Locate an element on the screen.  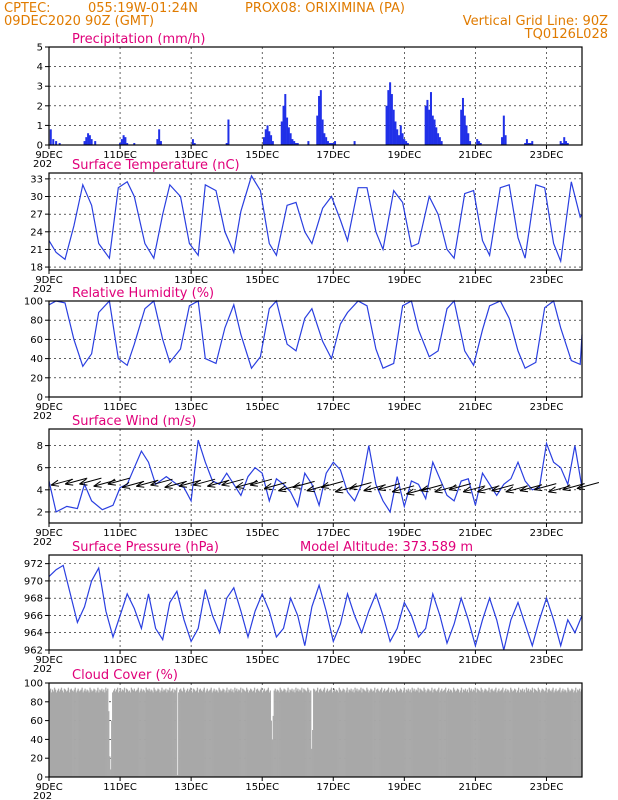
y-tick-label: 80 is located at coordinates (36, 321).